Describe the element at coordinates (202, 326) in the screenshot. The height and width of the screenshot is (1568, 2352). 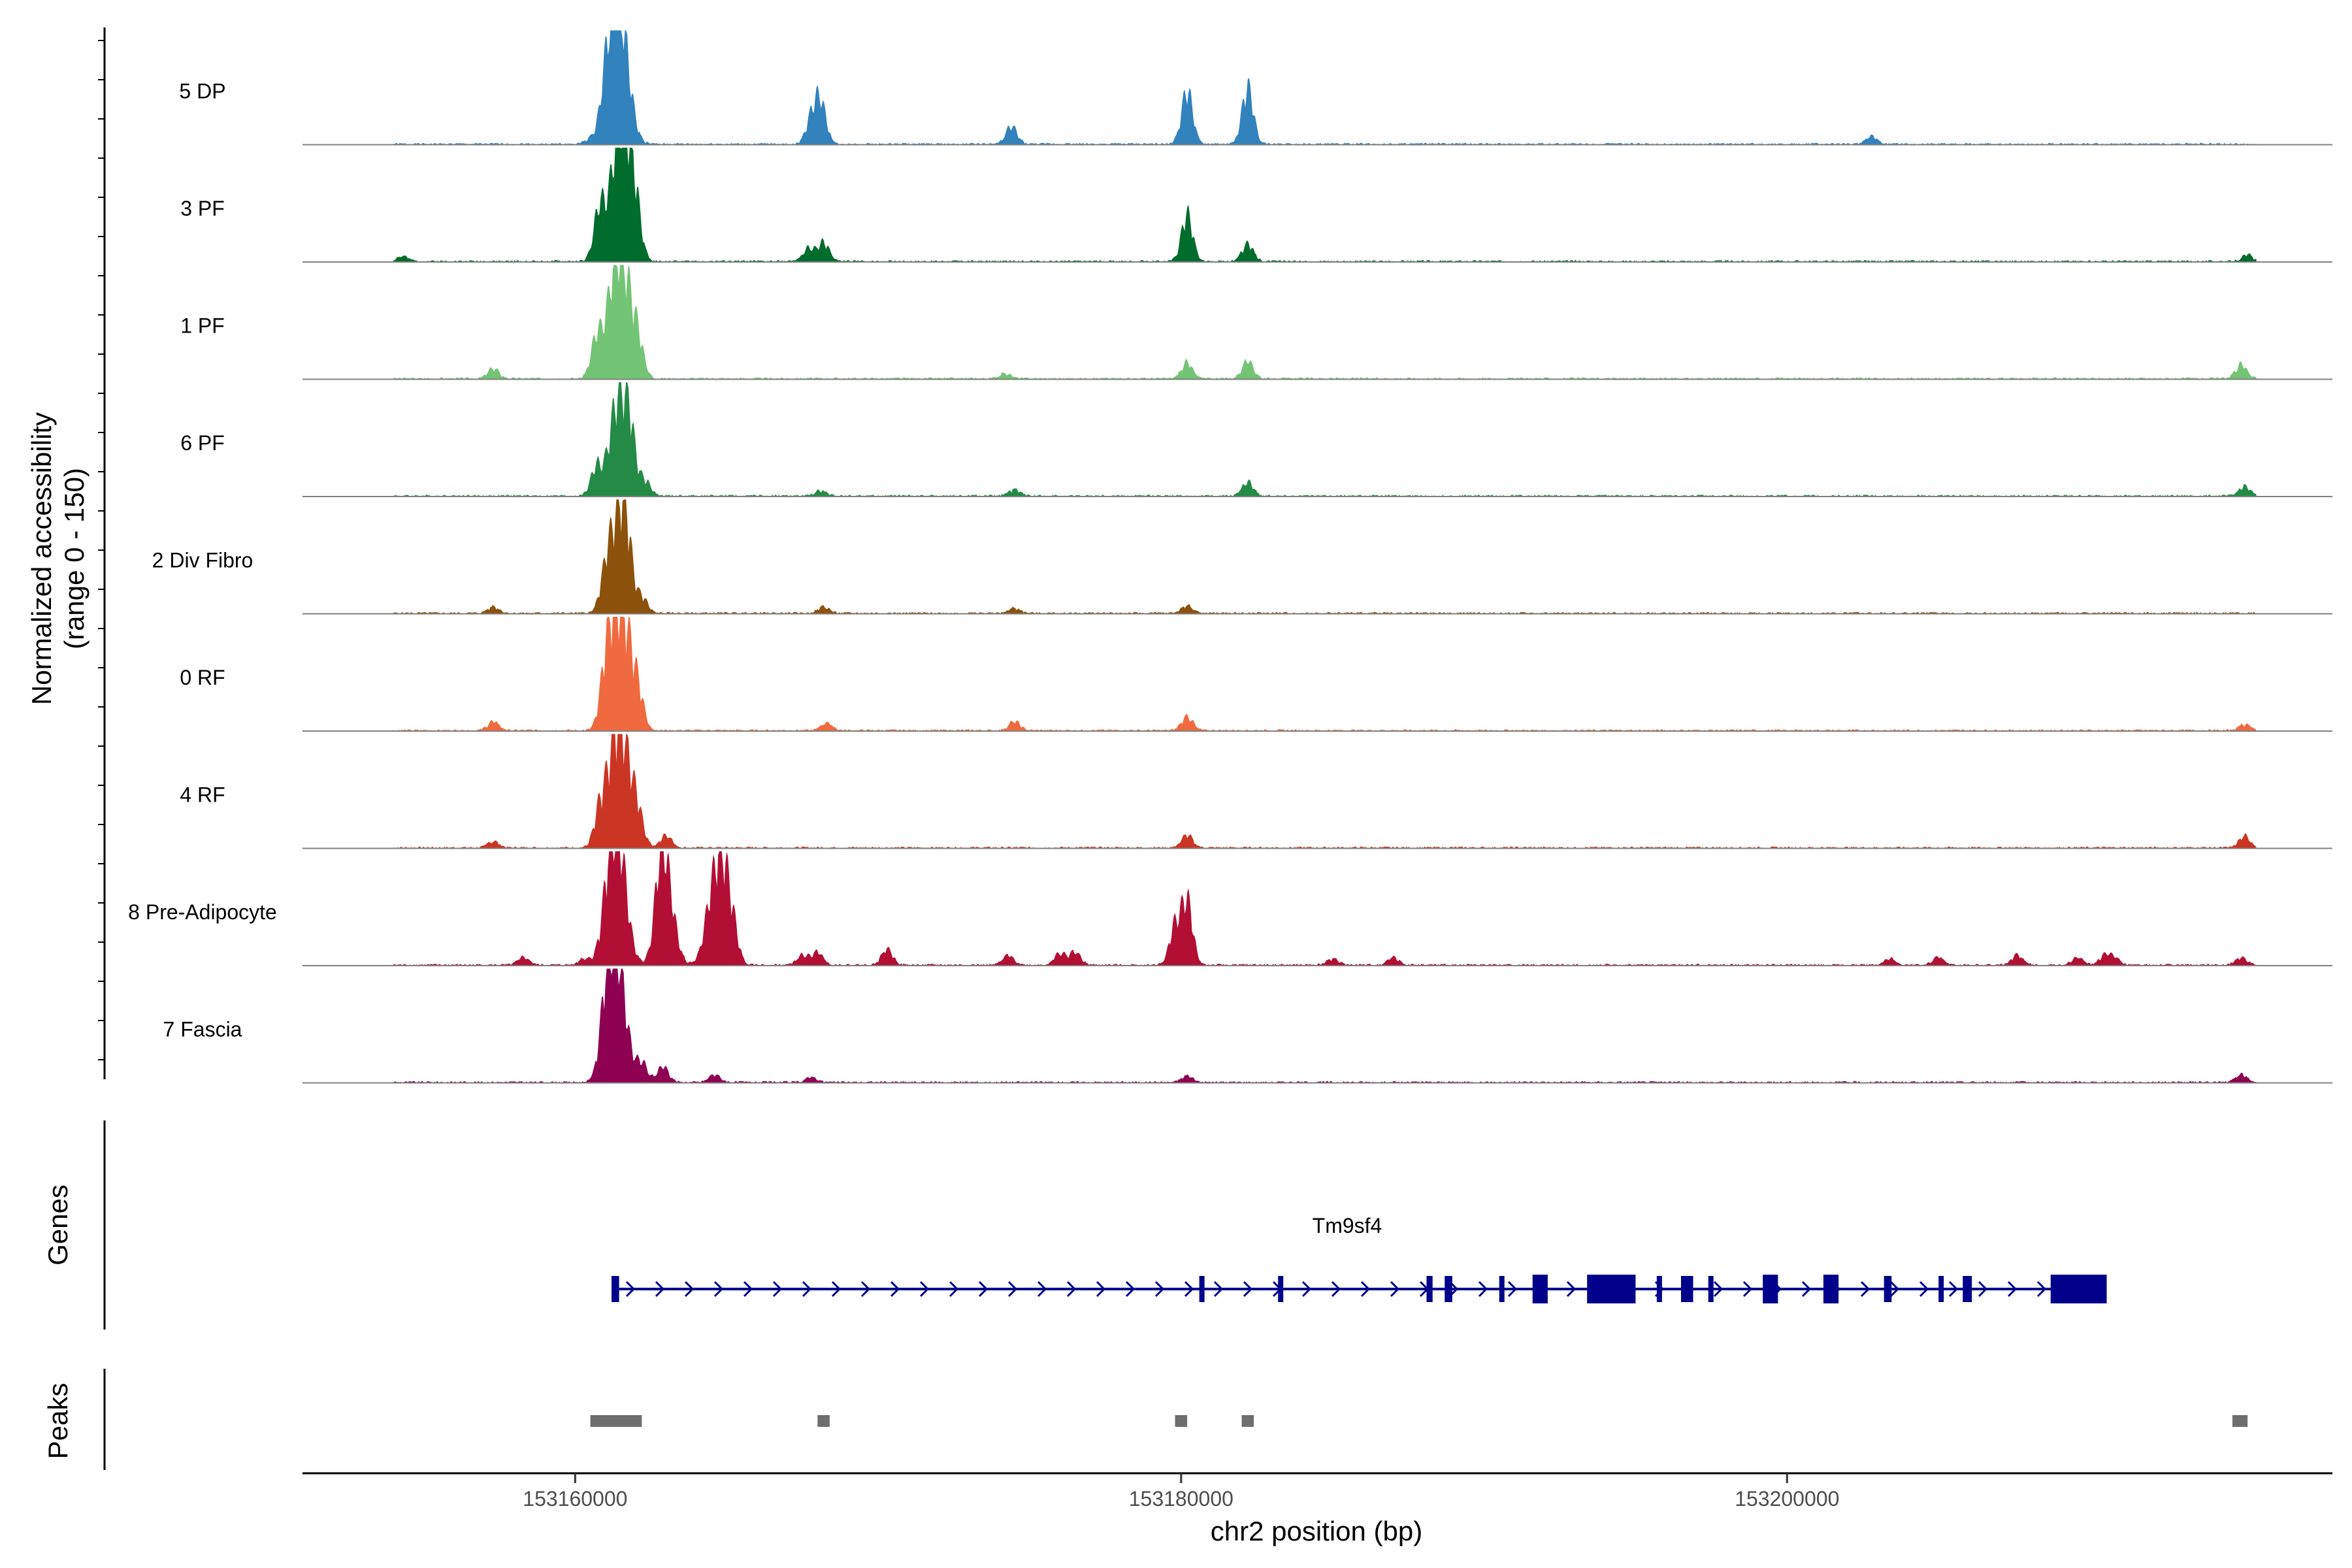
I see `track-label-1-pf: 1 PF` at that location.